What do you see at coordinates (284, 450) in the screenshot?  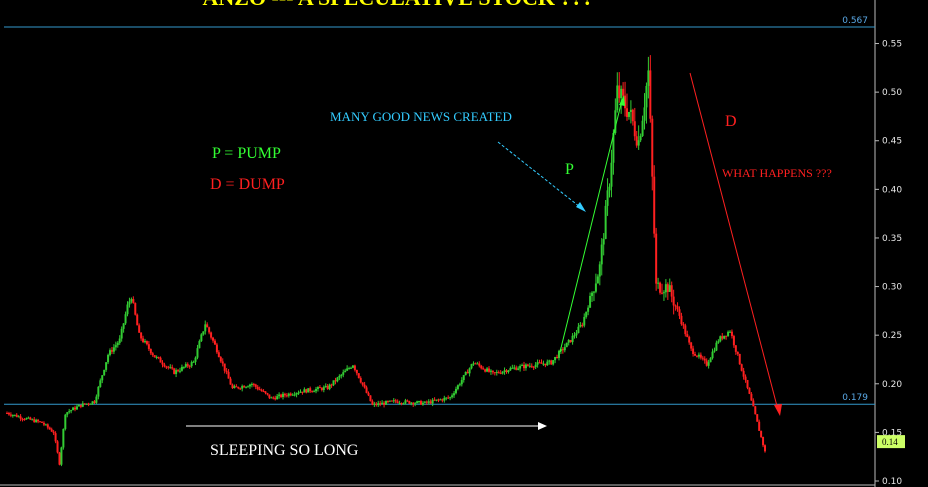 I see `annotation-sleeping: SLEEPING SO LONG` at bounding box center [284, 450].